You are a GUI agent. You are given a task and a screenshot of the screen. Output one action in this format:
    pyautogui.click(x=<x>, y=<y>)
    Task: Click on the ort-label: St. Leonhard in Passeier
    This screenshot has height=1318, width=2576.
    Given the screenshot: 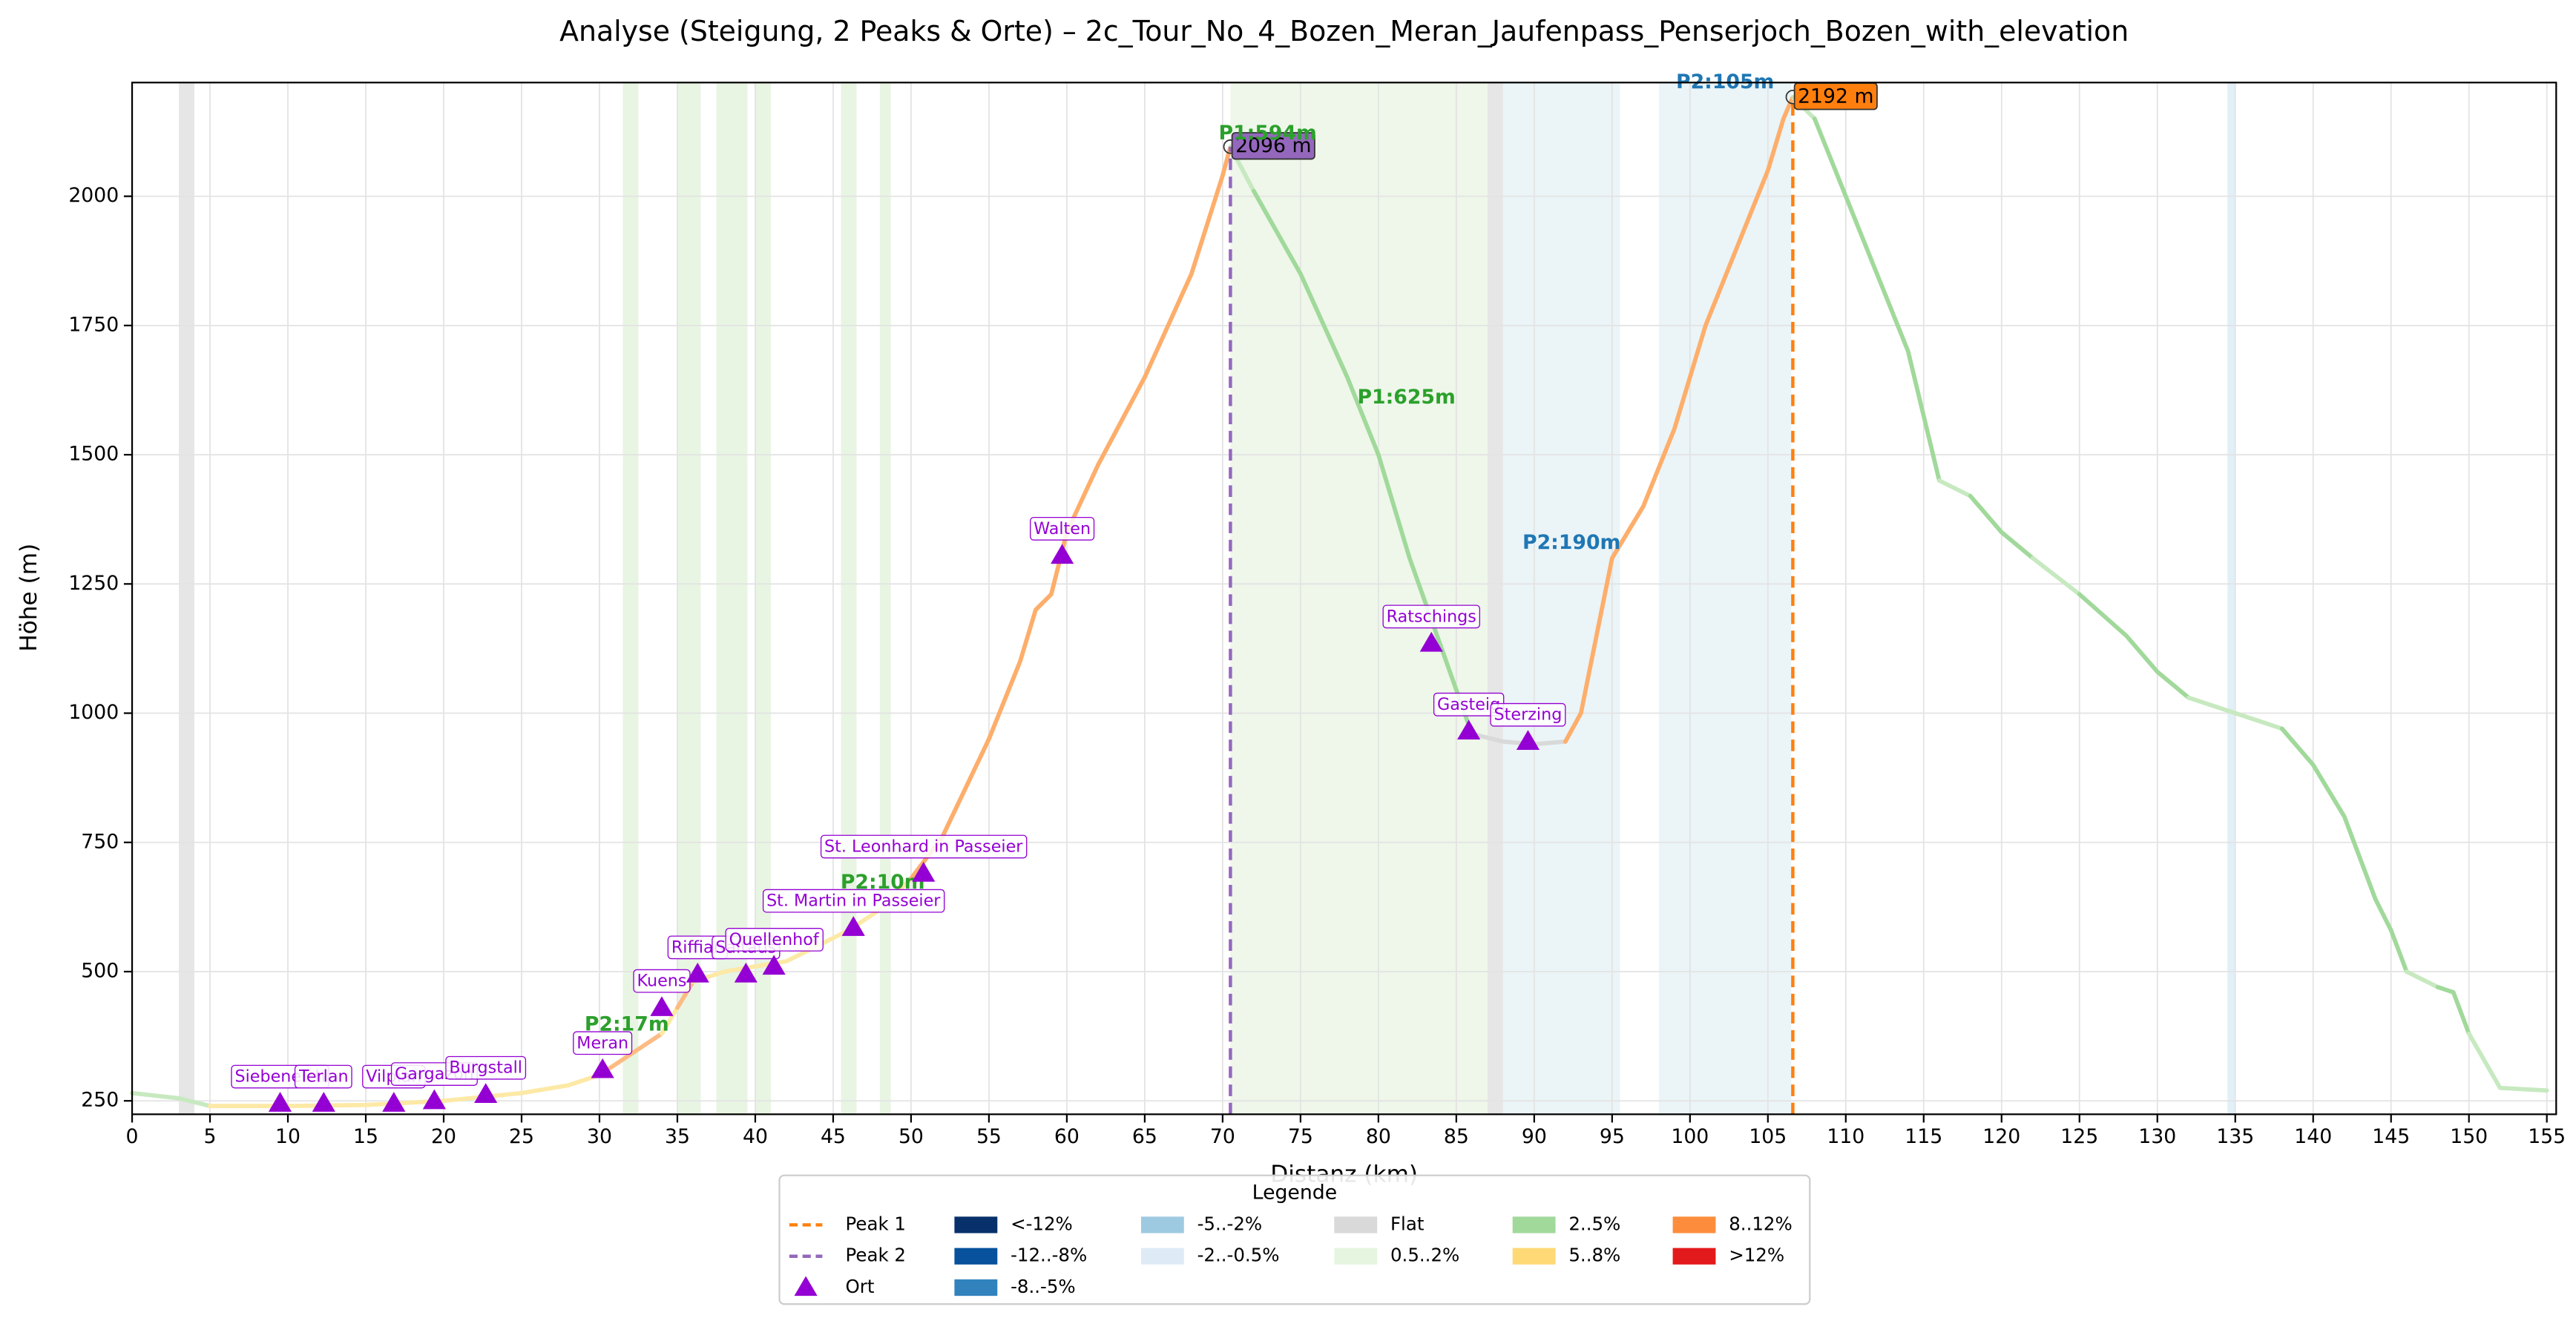 What is the action you would take?
    pyautogui.click(x=923, y=846)
    